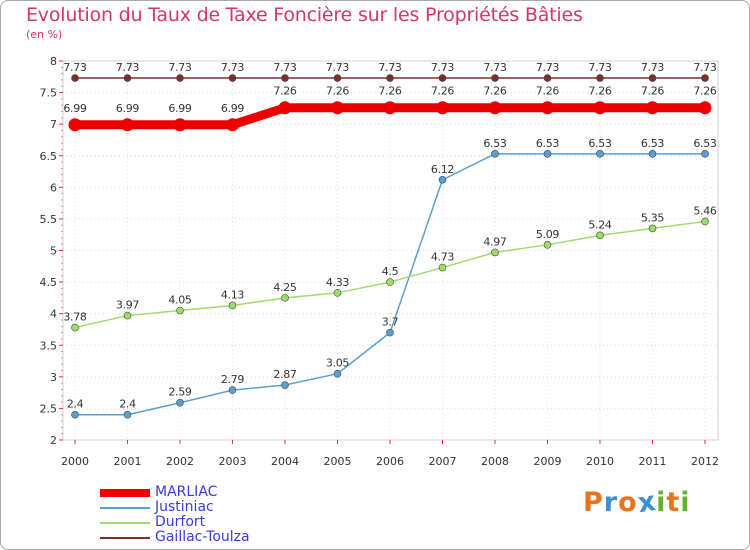 The width and height of the screenshot is (750, 550). Describe the element at coordinates (233, 461) in the screenshot. I see `x-tick-label: 2003` at that location.